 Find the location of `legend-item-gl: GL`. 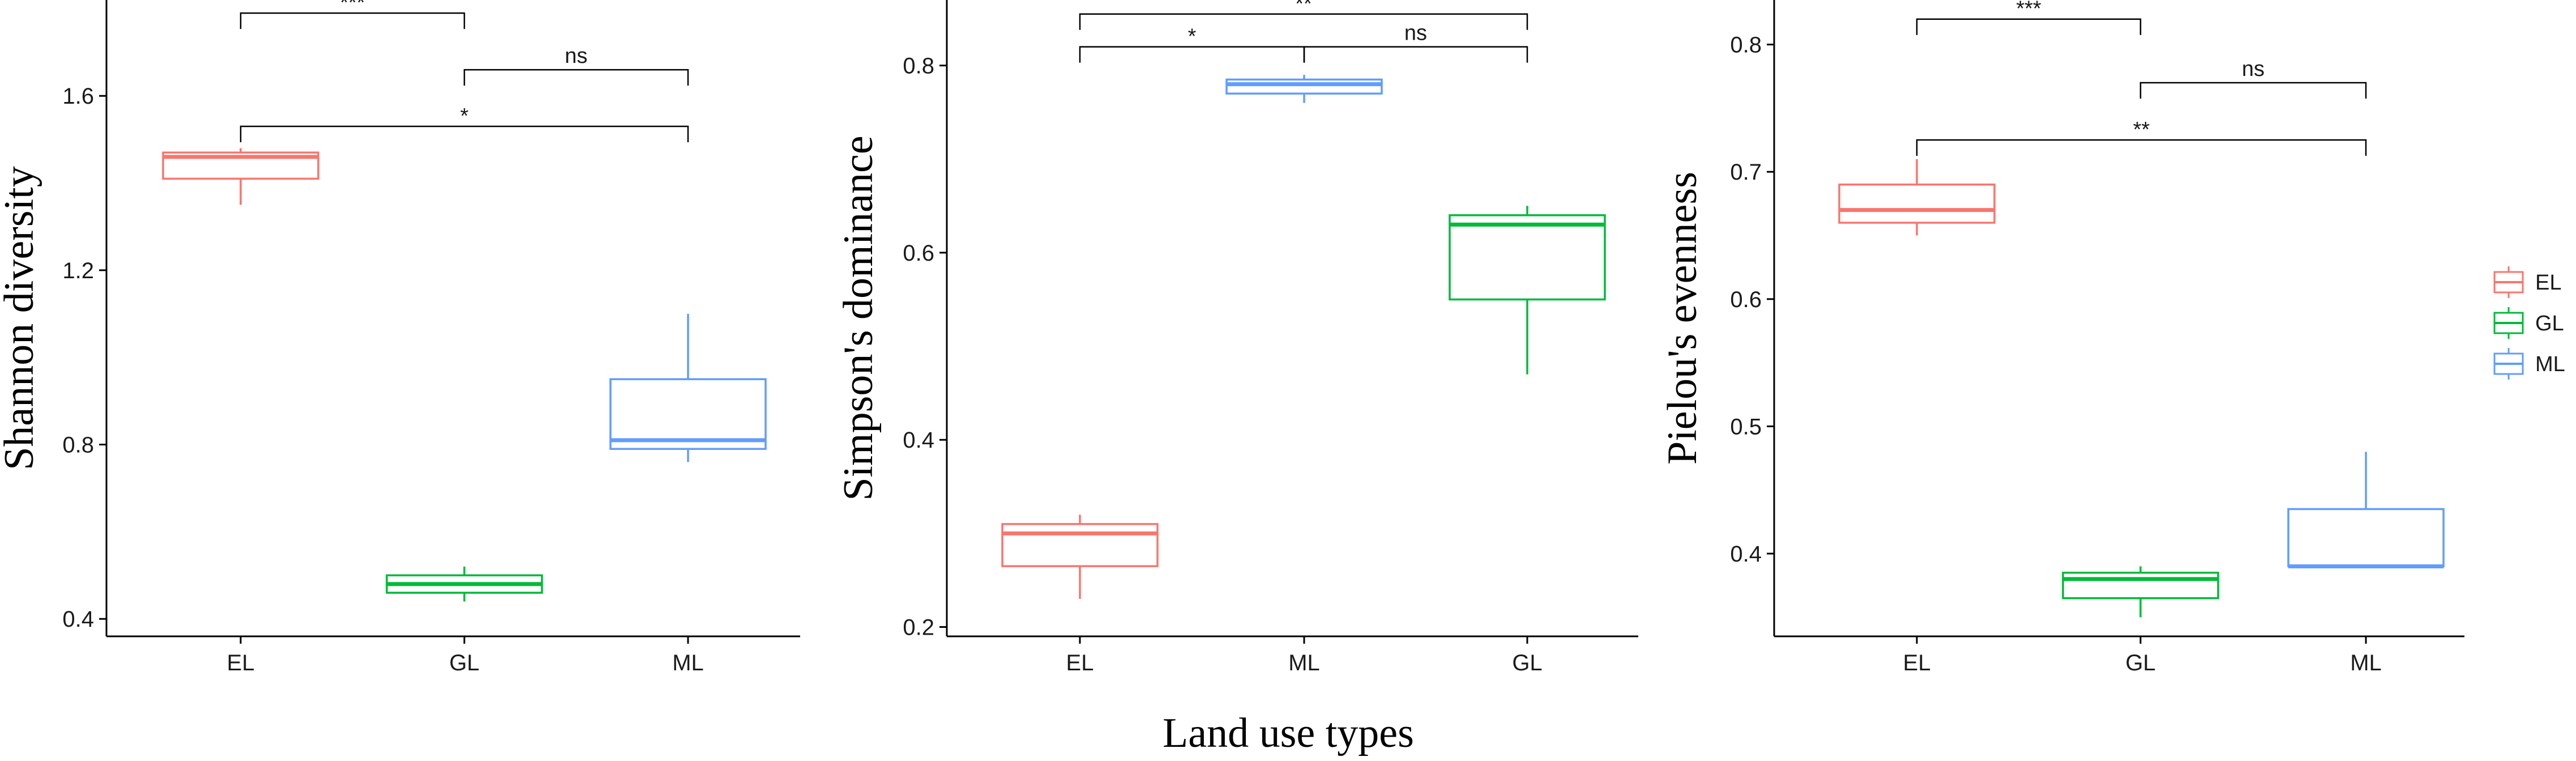

legend-item-gl: GL is located at coordinates (2528, 323).